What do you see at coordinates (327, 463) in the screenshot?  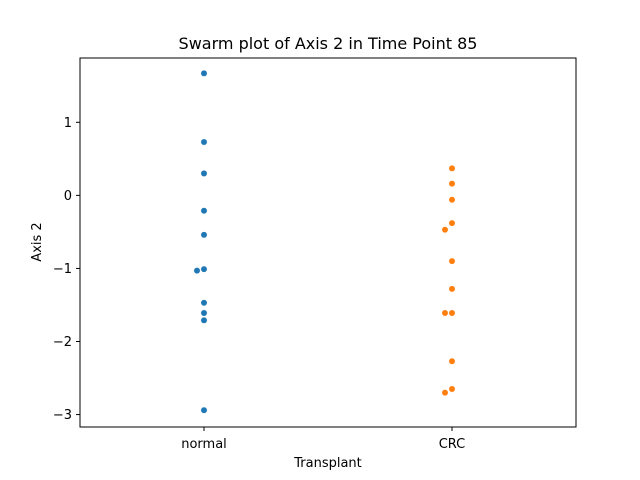 I see `x-axis-label: Transplant` at bounding box center [327, 463].